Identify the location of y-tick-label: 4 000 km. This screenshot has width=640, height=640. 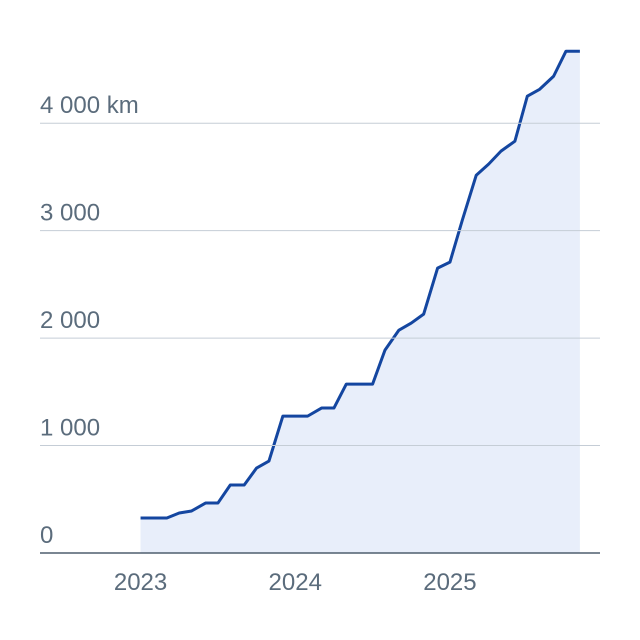
(89, 105).